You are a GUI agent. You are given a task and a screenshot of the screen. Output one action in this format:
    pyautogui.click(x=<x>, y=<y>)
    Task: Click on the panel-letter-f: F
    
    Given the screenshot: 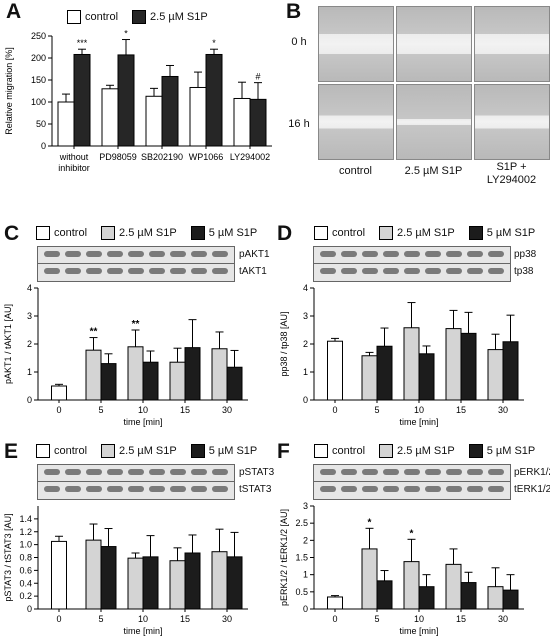 What is the action you would take?
    pyautogui.click(x=283, y=451)
    